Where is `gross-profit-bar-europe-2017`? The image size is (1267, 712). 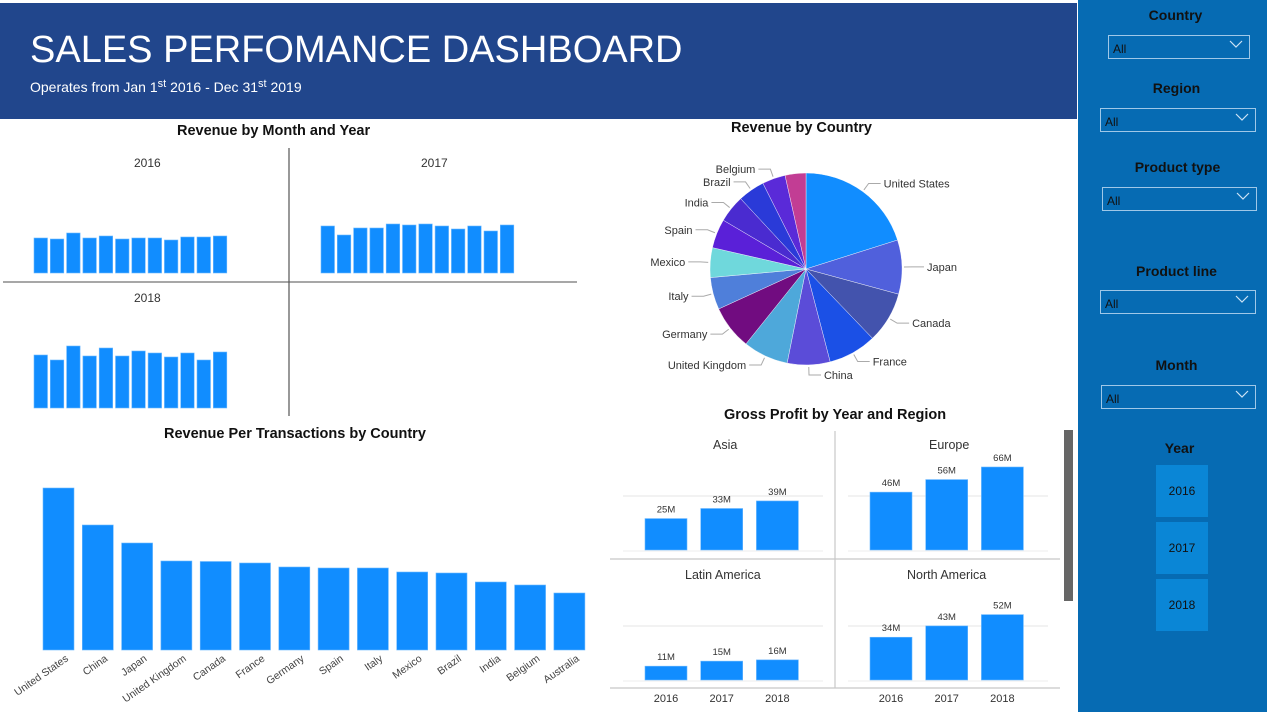
gross-profit-bar-europe-2017 is located at coordinates (947, 515).